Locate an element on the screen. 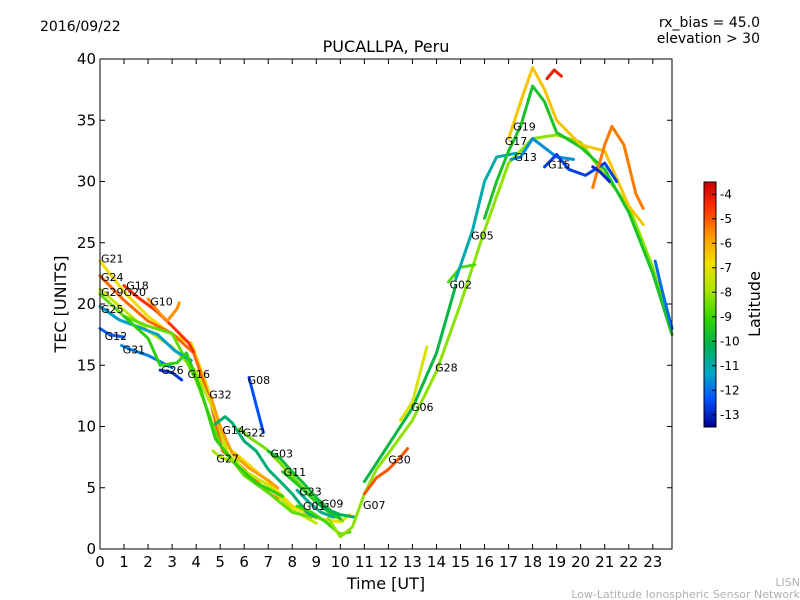  x-tick-label: 12 is located at coordinates (388, 562).